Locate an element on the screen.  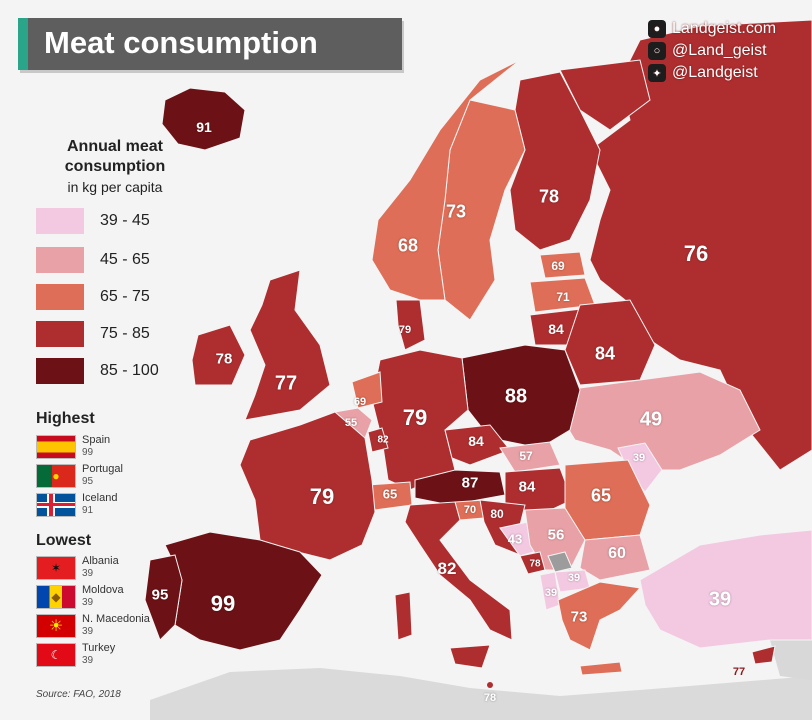
brand-twitter: ✦ @Landgeist is located at coordinates (703, 73).